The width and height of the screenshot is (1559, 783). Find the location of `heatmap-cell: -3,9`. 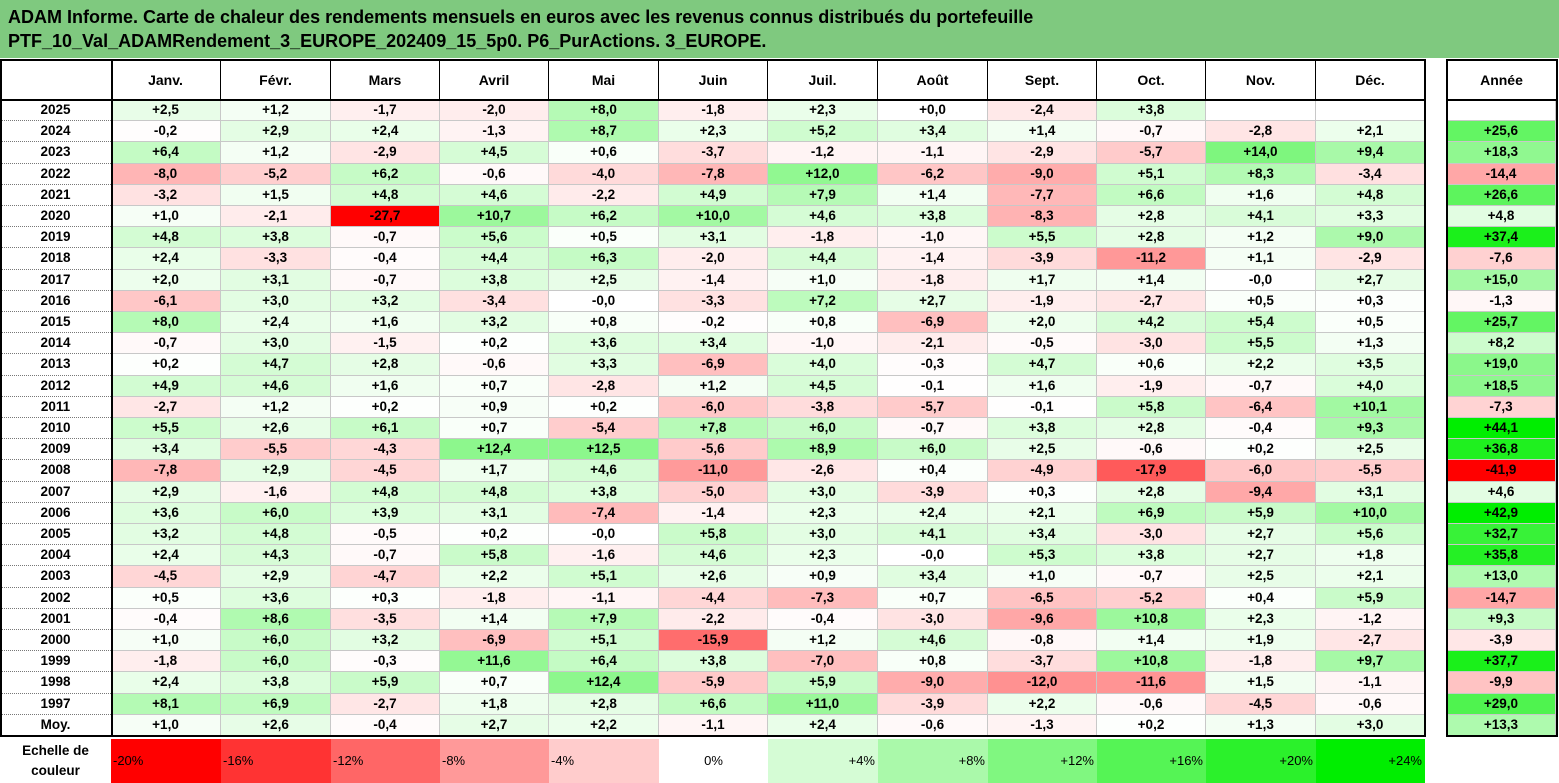

heatmap-cell: -3,9 is located at coordinates (933, 704).